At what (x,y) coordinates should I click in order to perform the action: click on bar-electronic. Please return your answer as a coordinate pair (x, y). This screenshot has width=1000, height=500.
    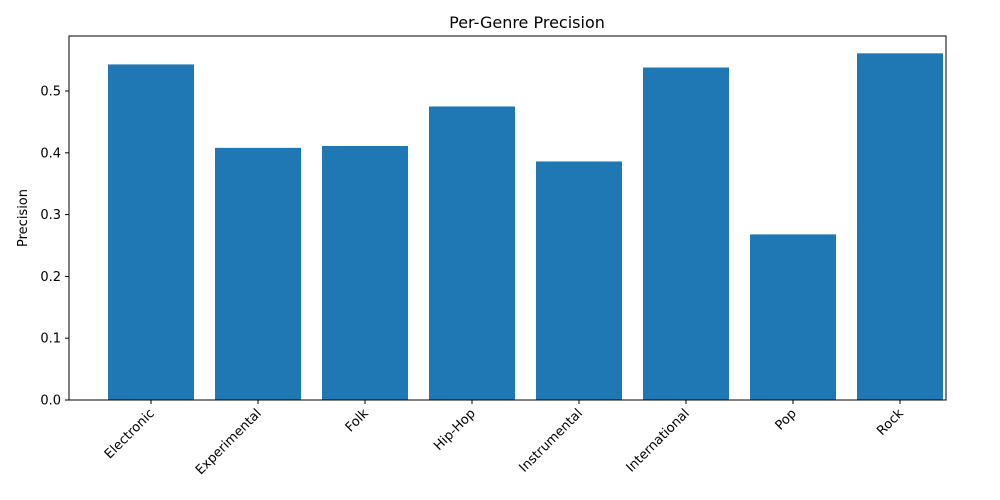
    Looking at the image, I should click on (151, 232).